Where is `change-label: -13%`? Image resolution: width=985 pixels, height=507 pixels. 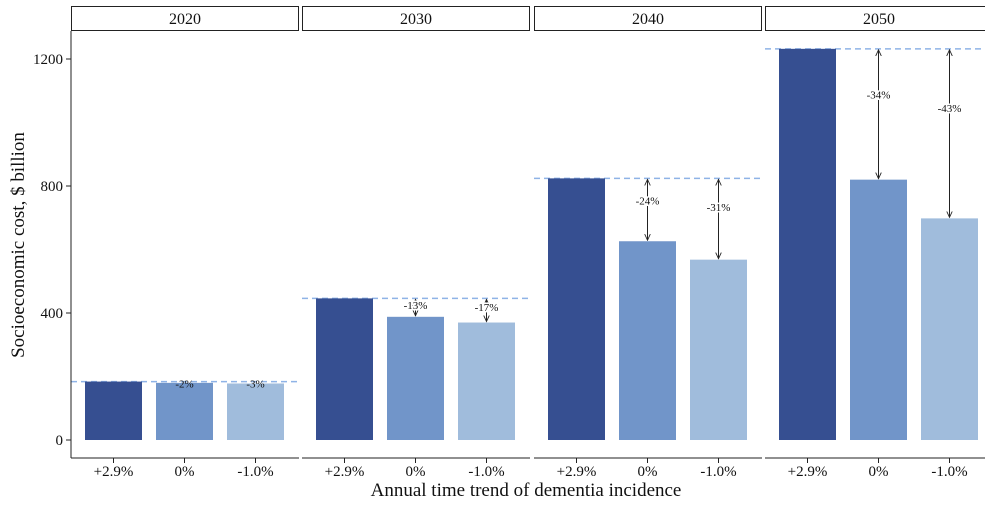 change-label: -13% is located at coordinates (416, 306).